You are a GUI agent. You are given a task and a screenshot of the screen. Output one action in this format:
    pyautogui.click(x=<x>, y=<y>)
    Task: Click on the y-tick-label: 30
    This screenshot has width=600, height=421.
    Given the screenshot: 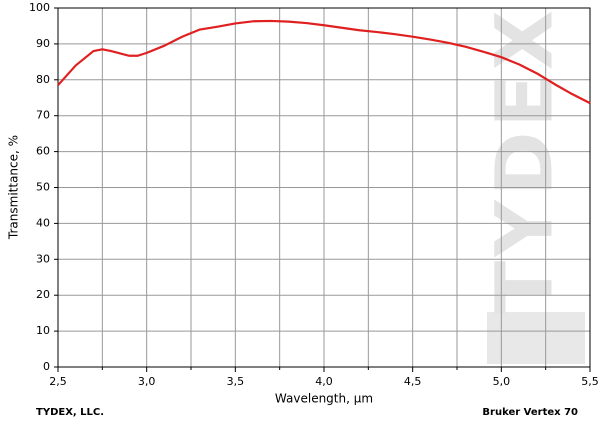 What is the action you would take?
    pyautogui.click(x=43, y=258)
    